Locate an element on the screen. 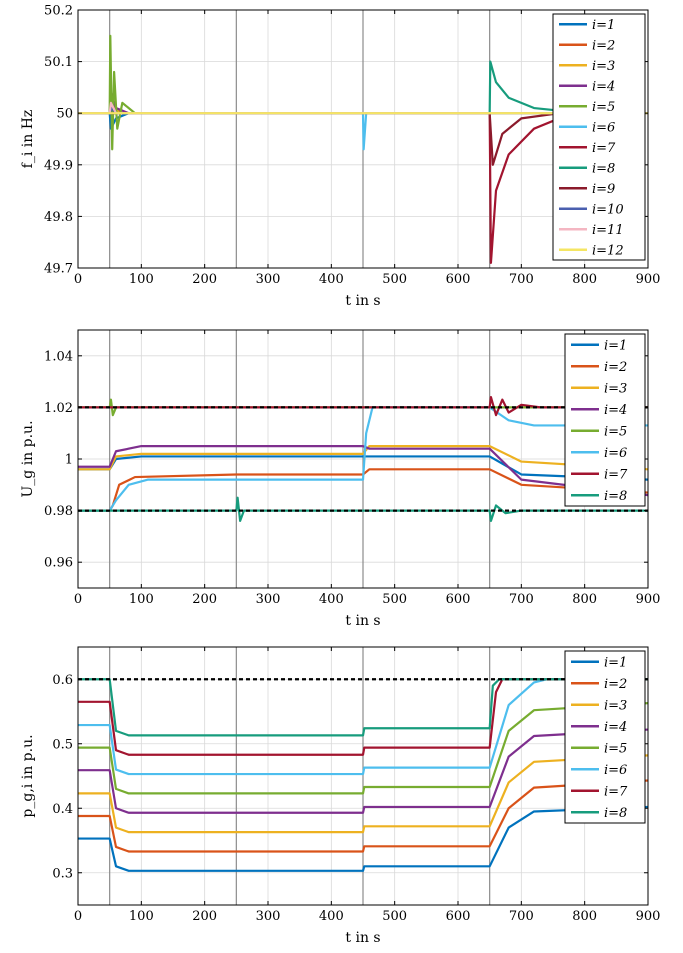 This screenshot has height=953, width=683. legend: i=1 i=2 i=3 i=4 i=5 i=6 i=7 i=8 i=9 i=10 i=11 i=12 is located at coordinates (599, 137).